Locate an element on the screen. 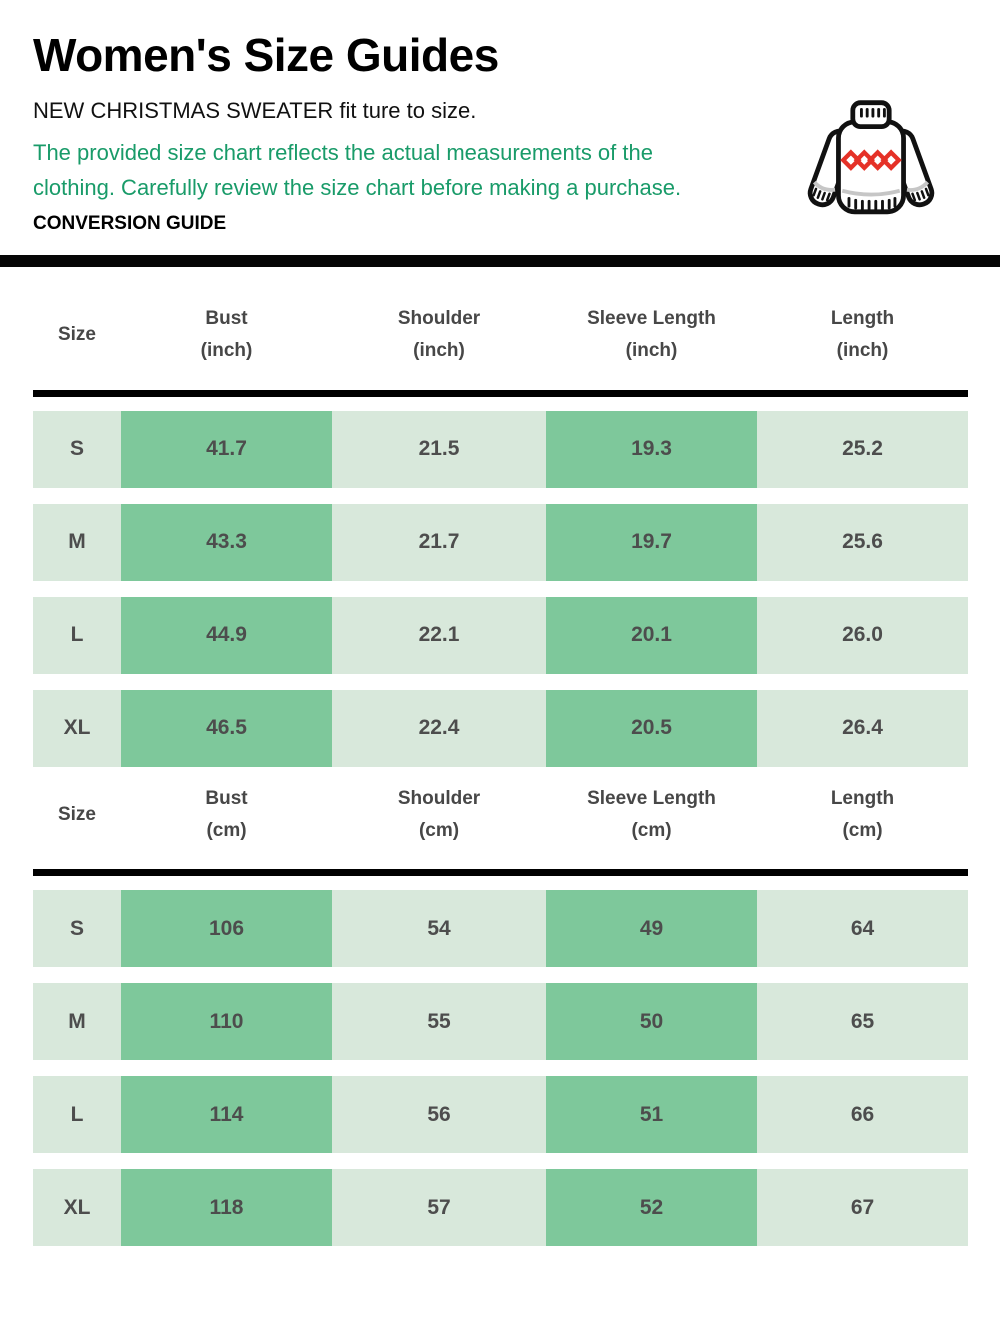  length-cell: 67 is located at coordinates (862, 1208).